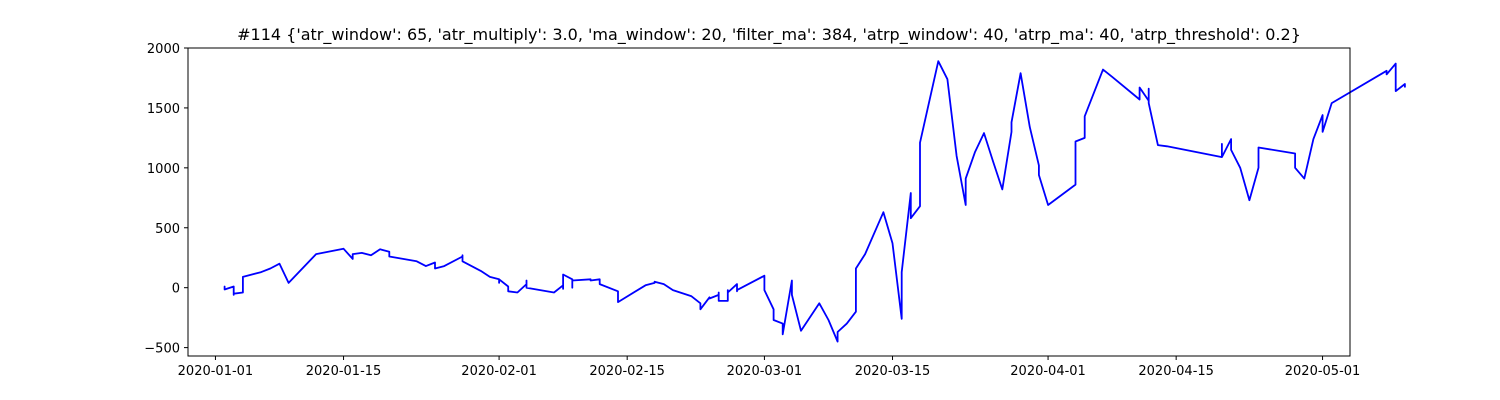 Image resolution: width=1500 pixels, height=400 pixels. What do you see at coordinates (499, 371) in the screenshot?
I see `x-tick-label: 2020-02-01` at bounding box center [499, 371].